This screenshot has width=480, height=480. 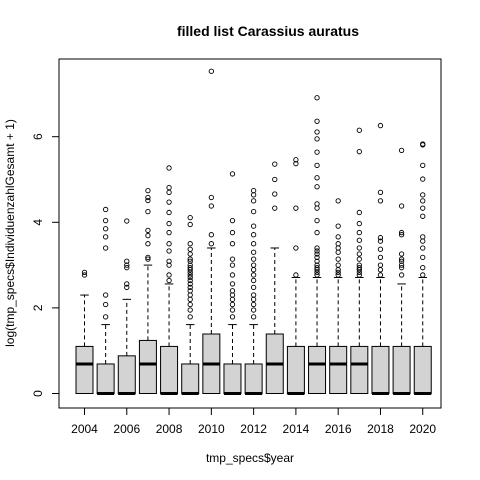 What do you see at coordinates (253, 291) in the screenshot?
I see `box-group-2012` at bounding box center [253, 291].